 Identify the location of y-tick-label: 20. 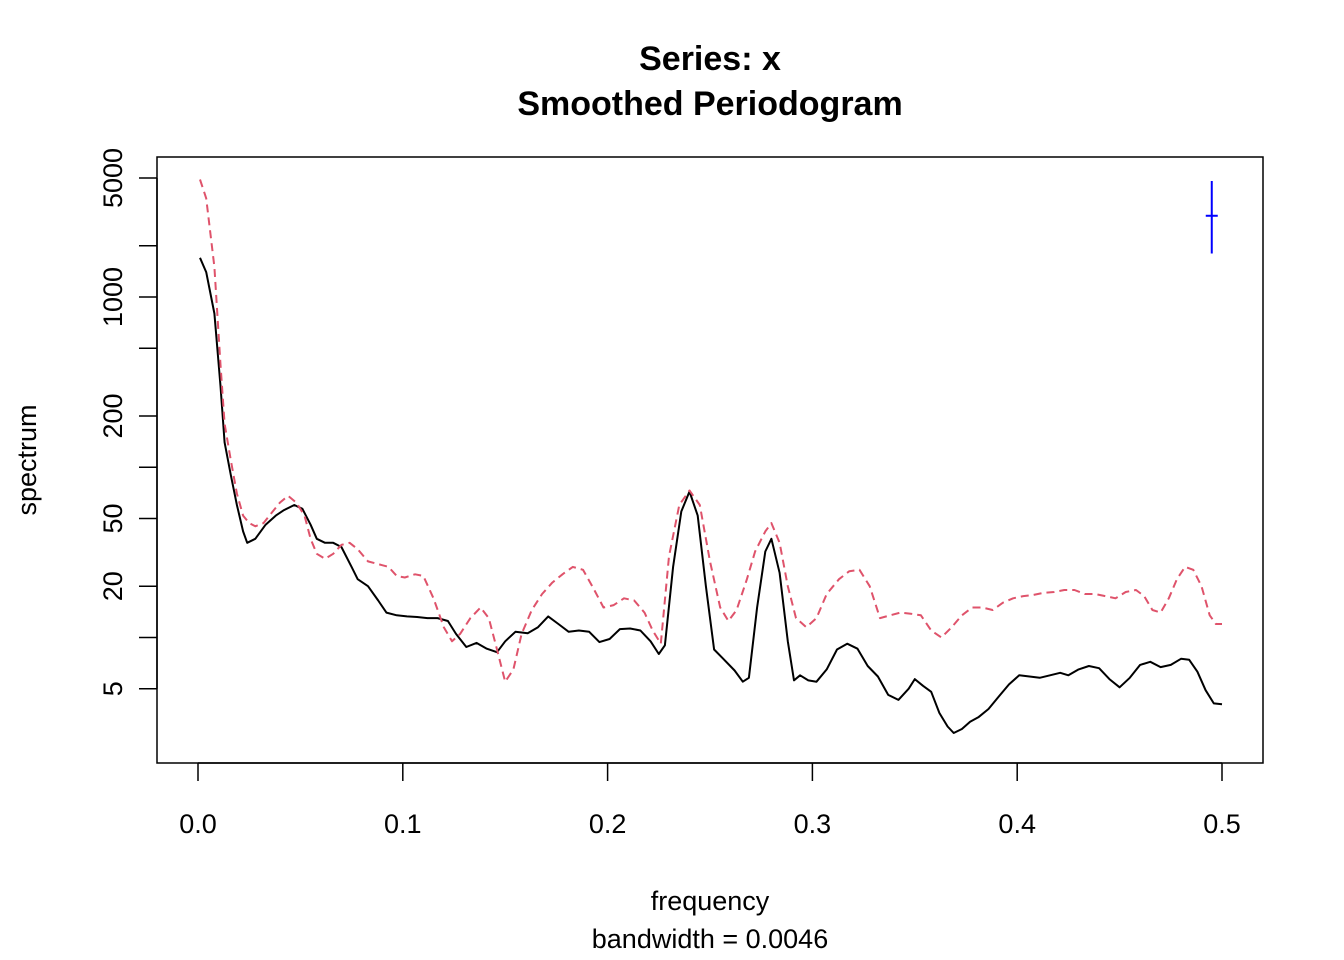
(113, 586).